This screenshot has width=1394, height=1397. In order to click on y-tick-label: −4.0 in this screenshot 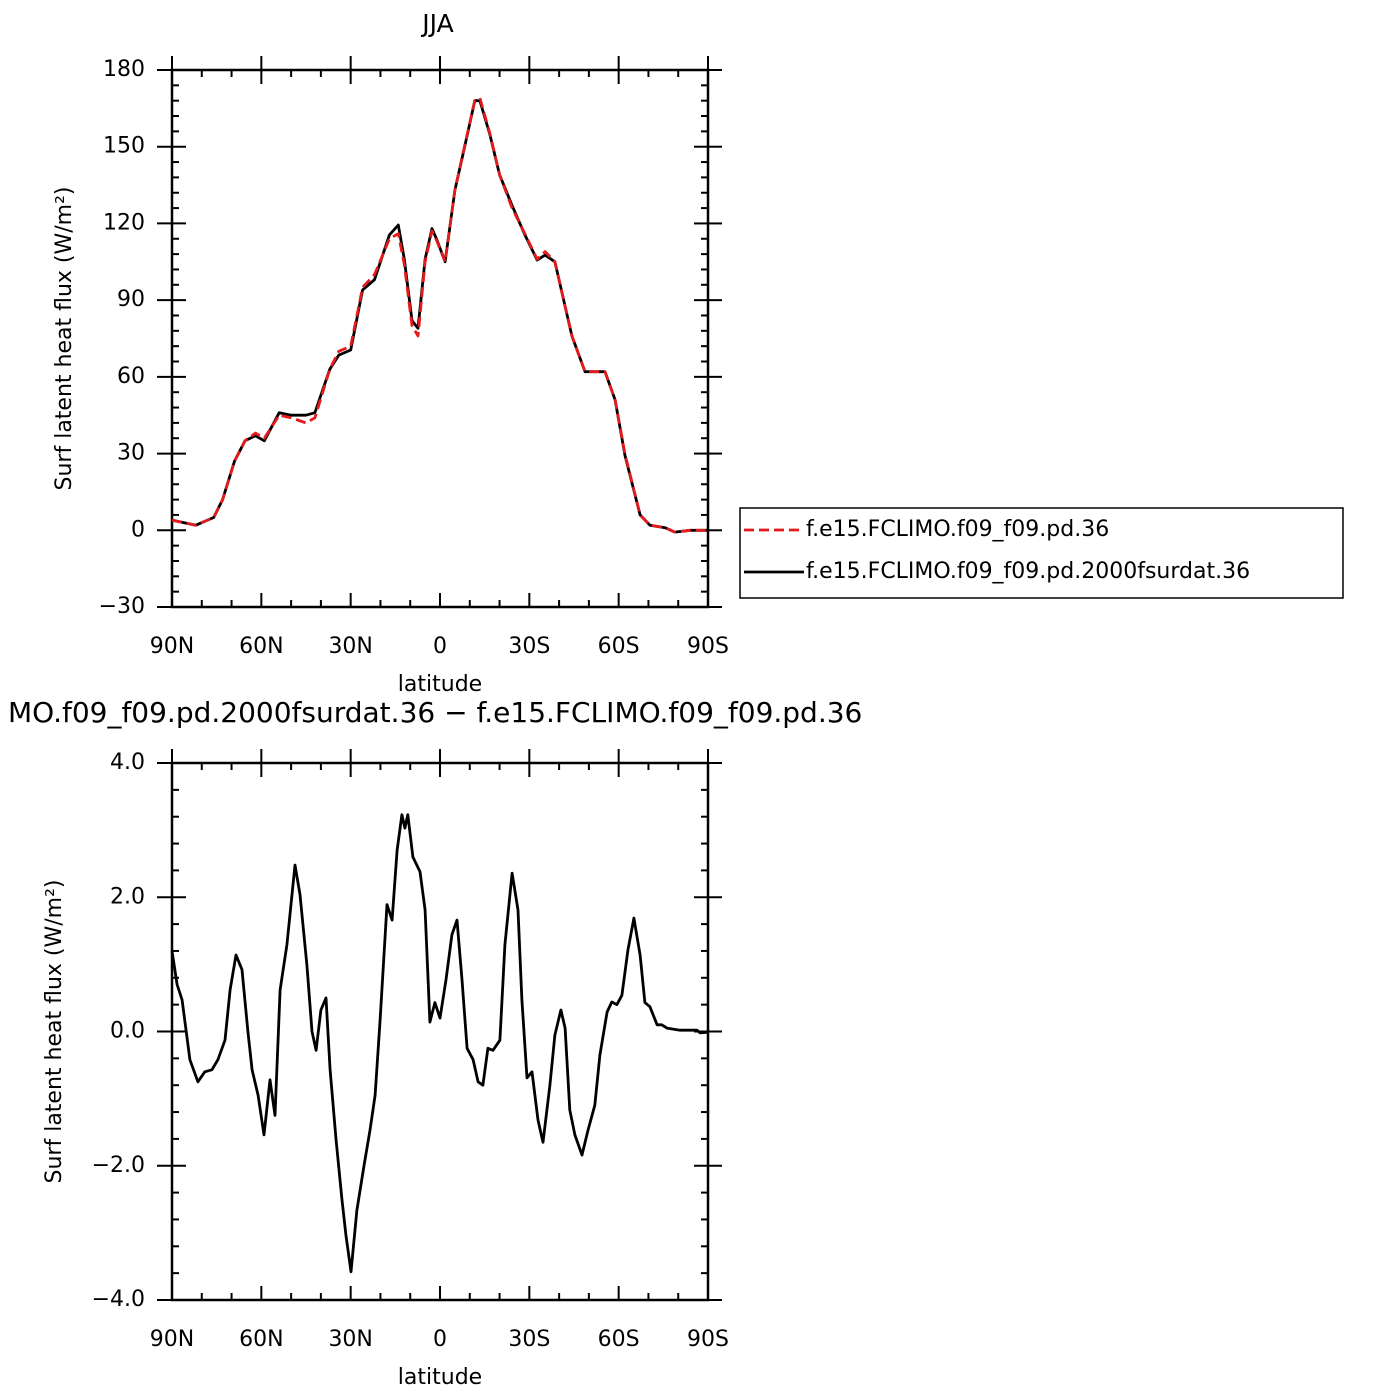, I will do `click(118, 1299)`.